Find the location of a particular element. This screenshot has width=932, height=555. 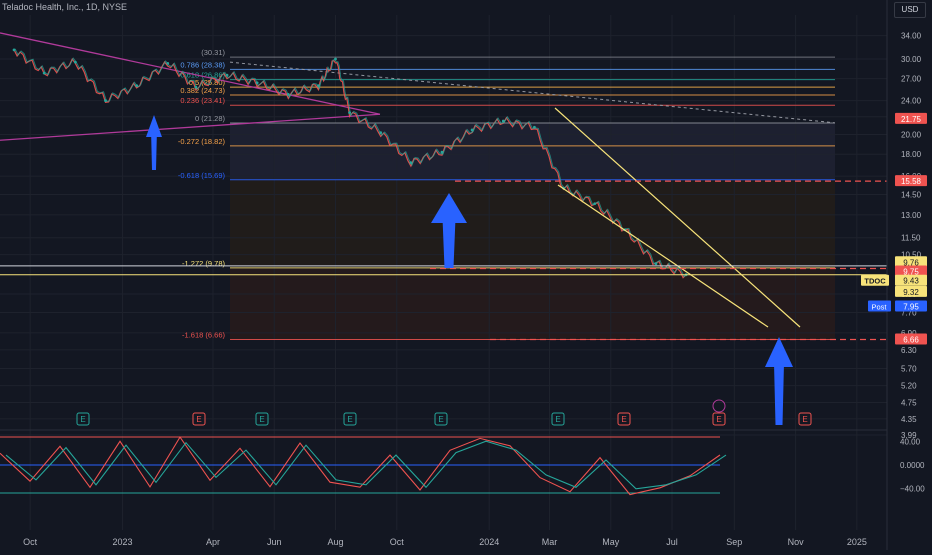

price-badge-last-bg is located at coordinates (911, 118).